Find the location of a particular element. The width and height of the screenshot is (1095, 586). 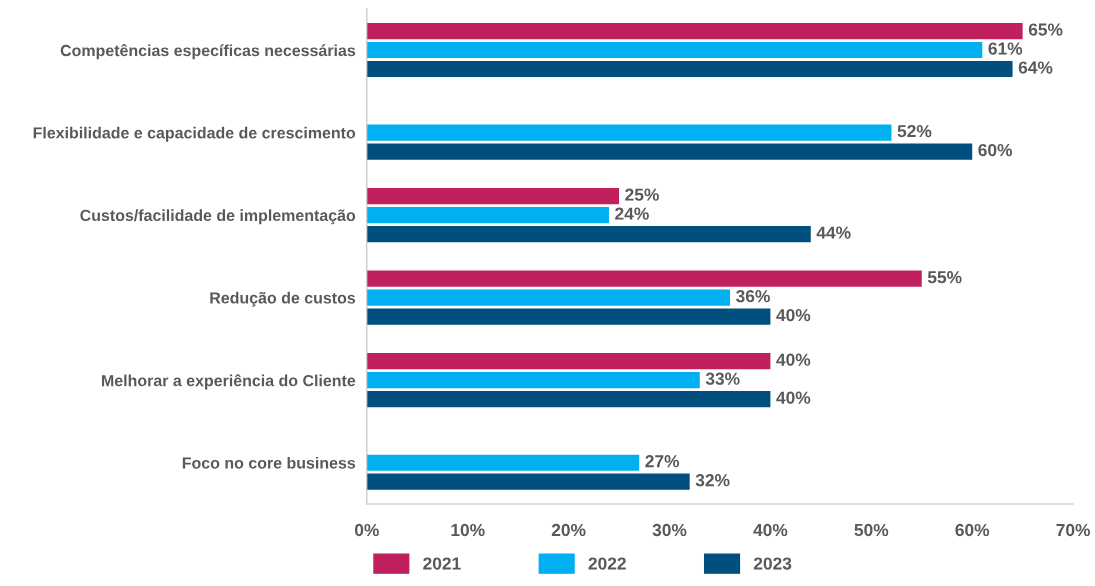

data-label: 33% is located at coordinates (722, 378).